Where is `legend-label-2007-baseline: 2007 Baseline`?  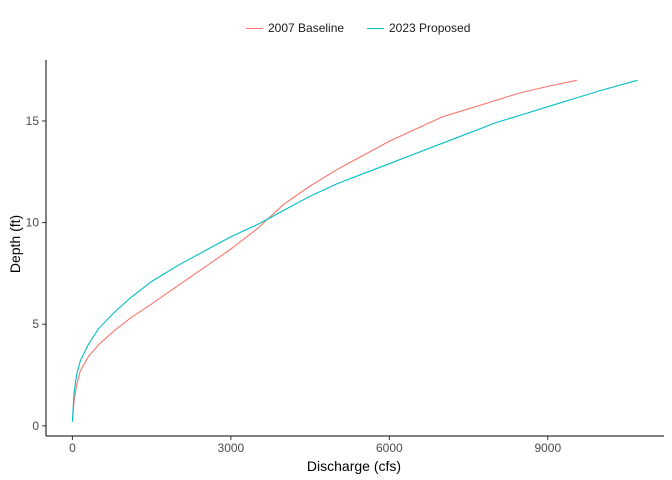
legend-label-2007-baseline: 2007 Baseline is located at coordinates (306, 28).